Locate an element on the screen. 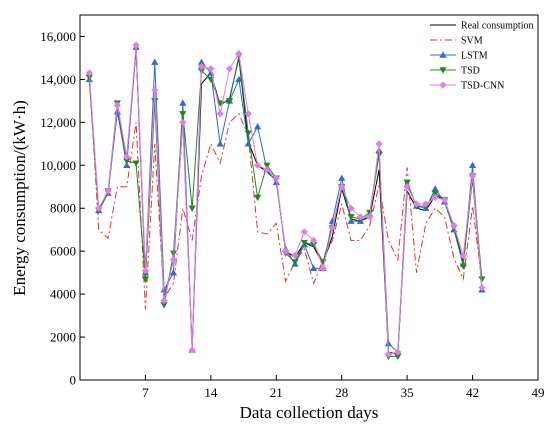 Image resolution: width=550 pixels, height=433 pixels. x-tick-label: 7 is located at coordinates (145, 392).